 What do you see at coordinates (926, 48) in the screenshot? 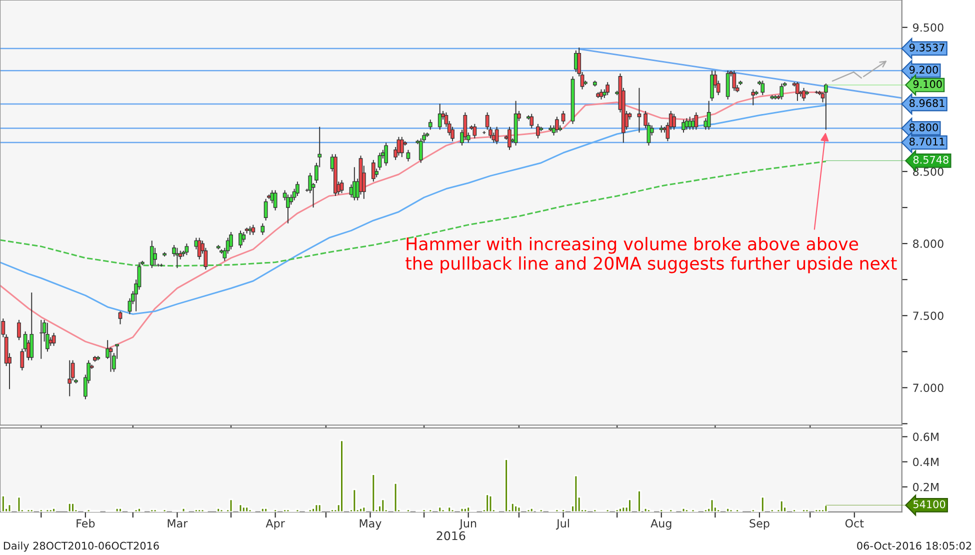
I see `ref-line-label: 9.3537` at bounding box center [926, 48].